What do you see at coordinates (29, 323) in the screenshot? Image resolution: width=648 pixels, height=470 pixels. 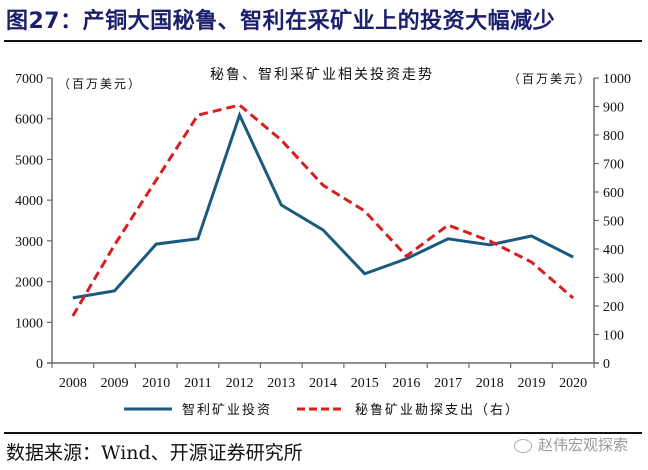 I see `left-tick-label: 1000` at bounding box center [29, 323].